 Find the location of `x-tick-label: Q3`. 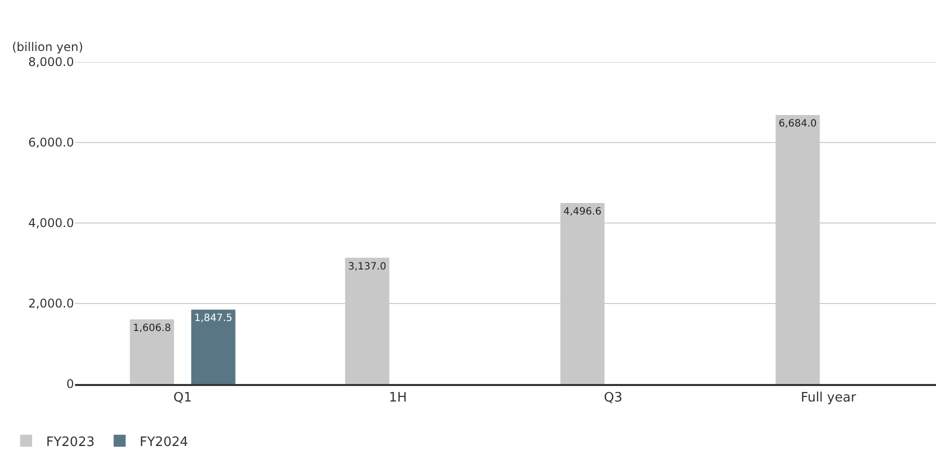

x-tick-label: Q3 is located at coordinates (613, 398).